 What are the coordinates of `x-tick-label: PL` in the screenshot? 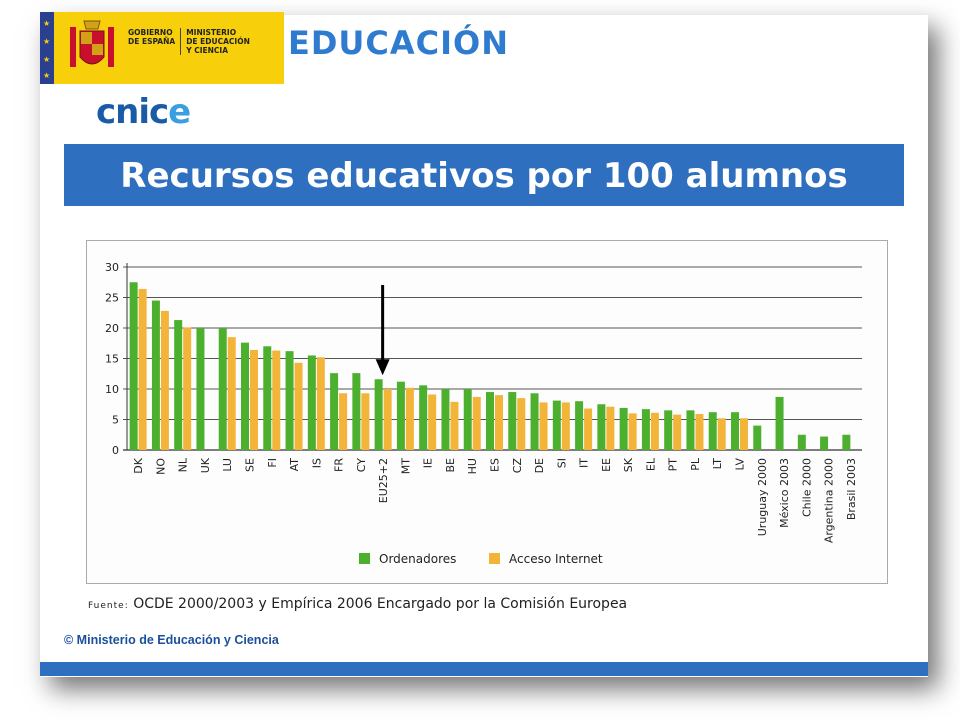 It's located at (695, 464).